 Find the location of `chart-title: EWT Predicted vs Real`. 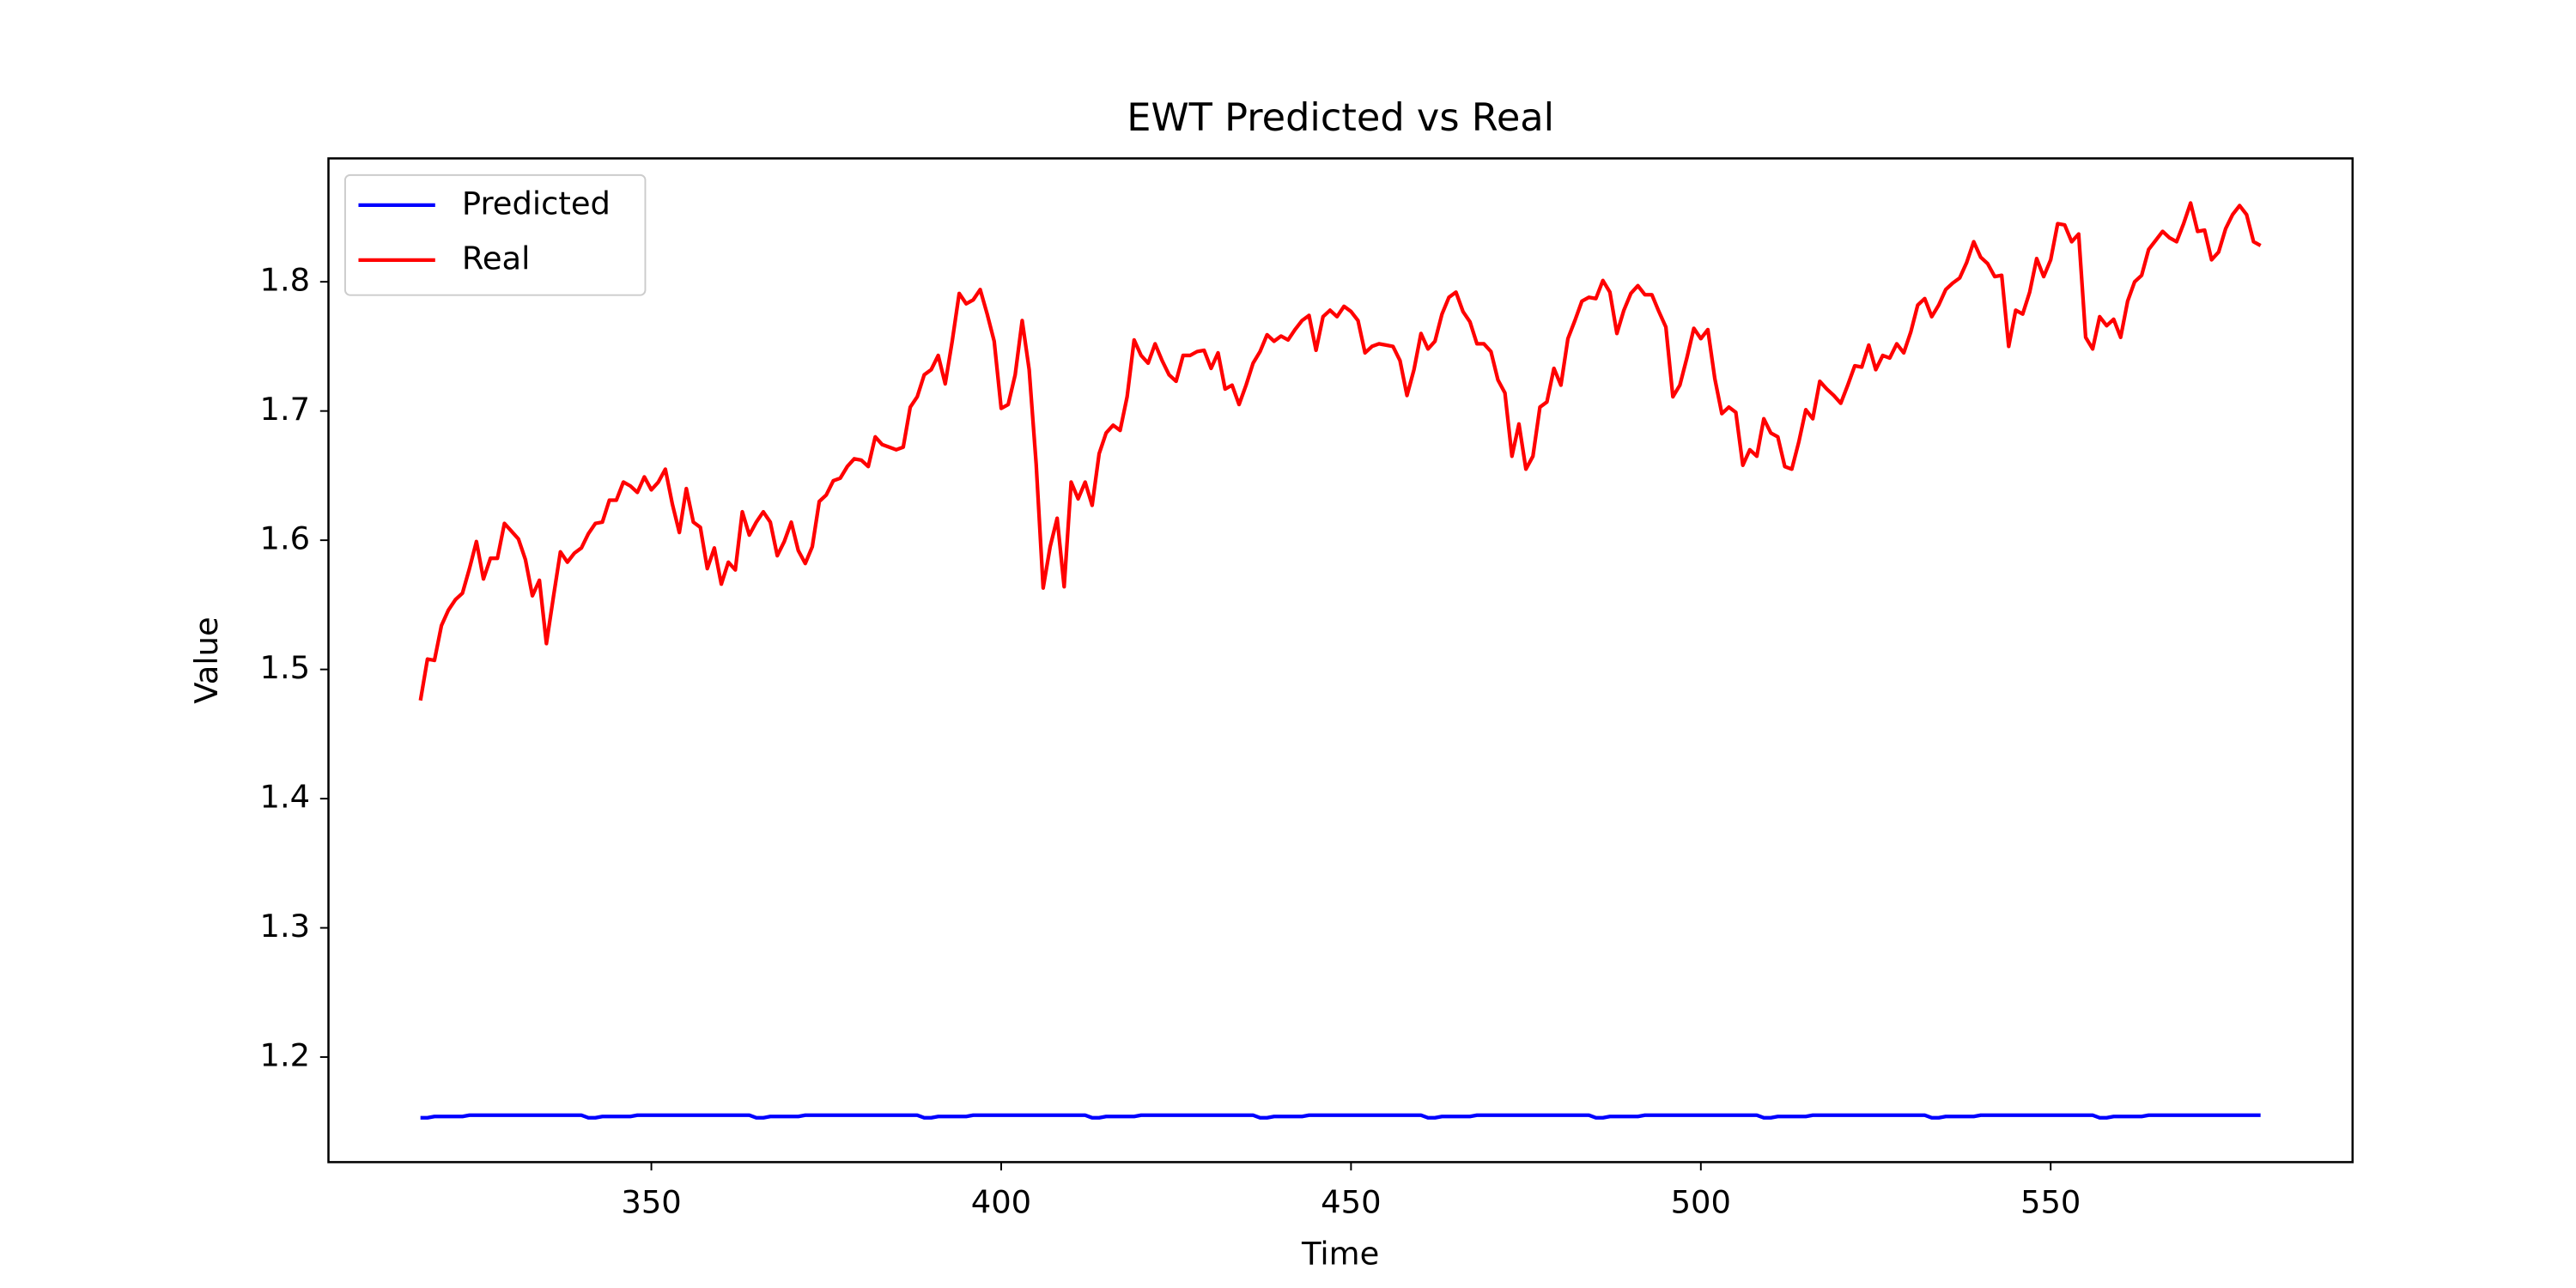

chart-title: EWT Predicted vs Real is located at coordinates (1341, 117).